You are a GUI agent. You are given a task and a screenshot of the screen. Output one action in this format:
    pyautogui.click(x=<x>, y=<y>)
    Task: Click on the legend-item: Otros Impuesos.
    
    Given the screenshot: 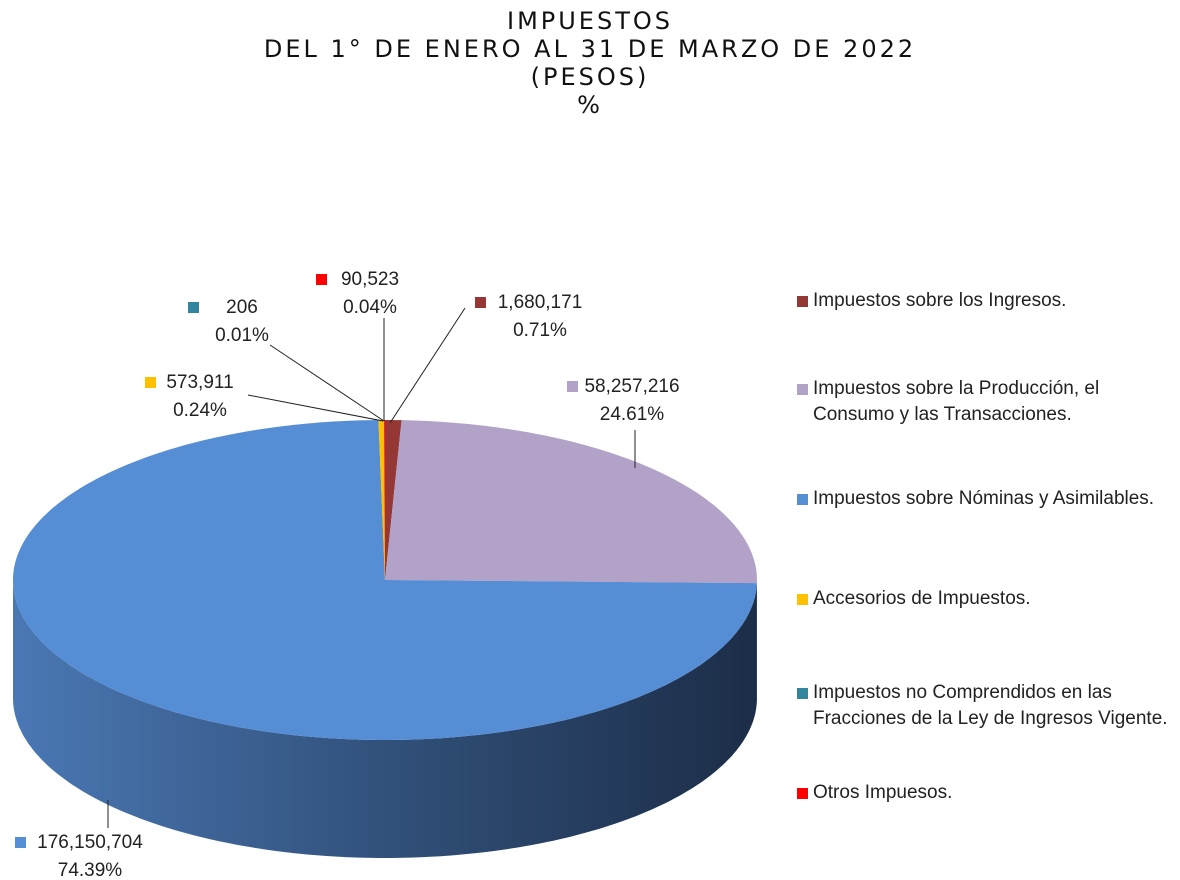 What is the action you would take?
    pyautogui.click(x=987, y=793)
    